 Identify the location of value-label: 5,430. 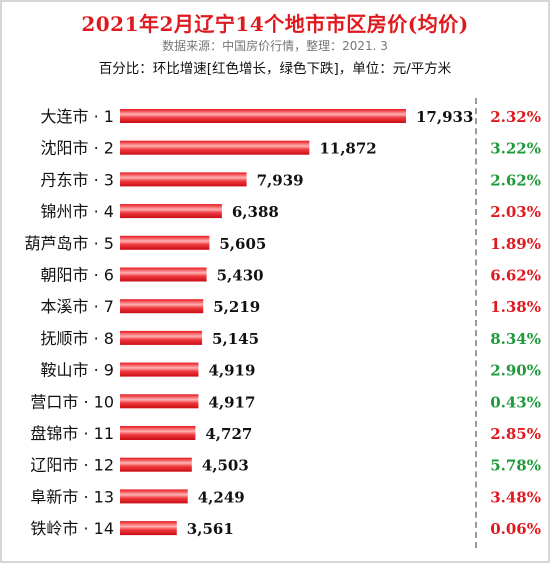
(240, 276).